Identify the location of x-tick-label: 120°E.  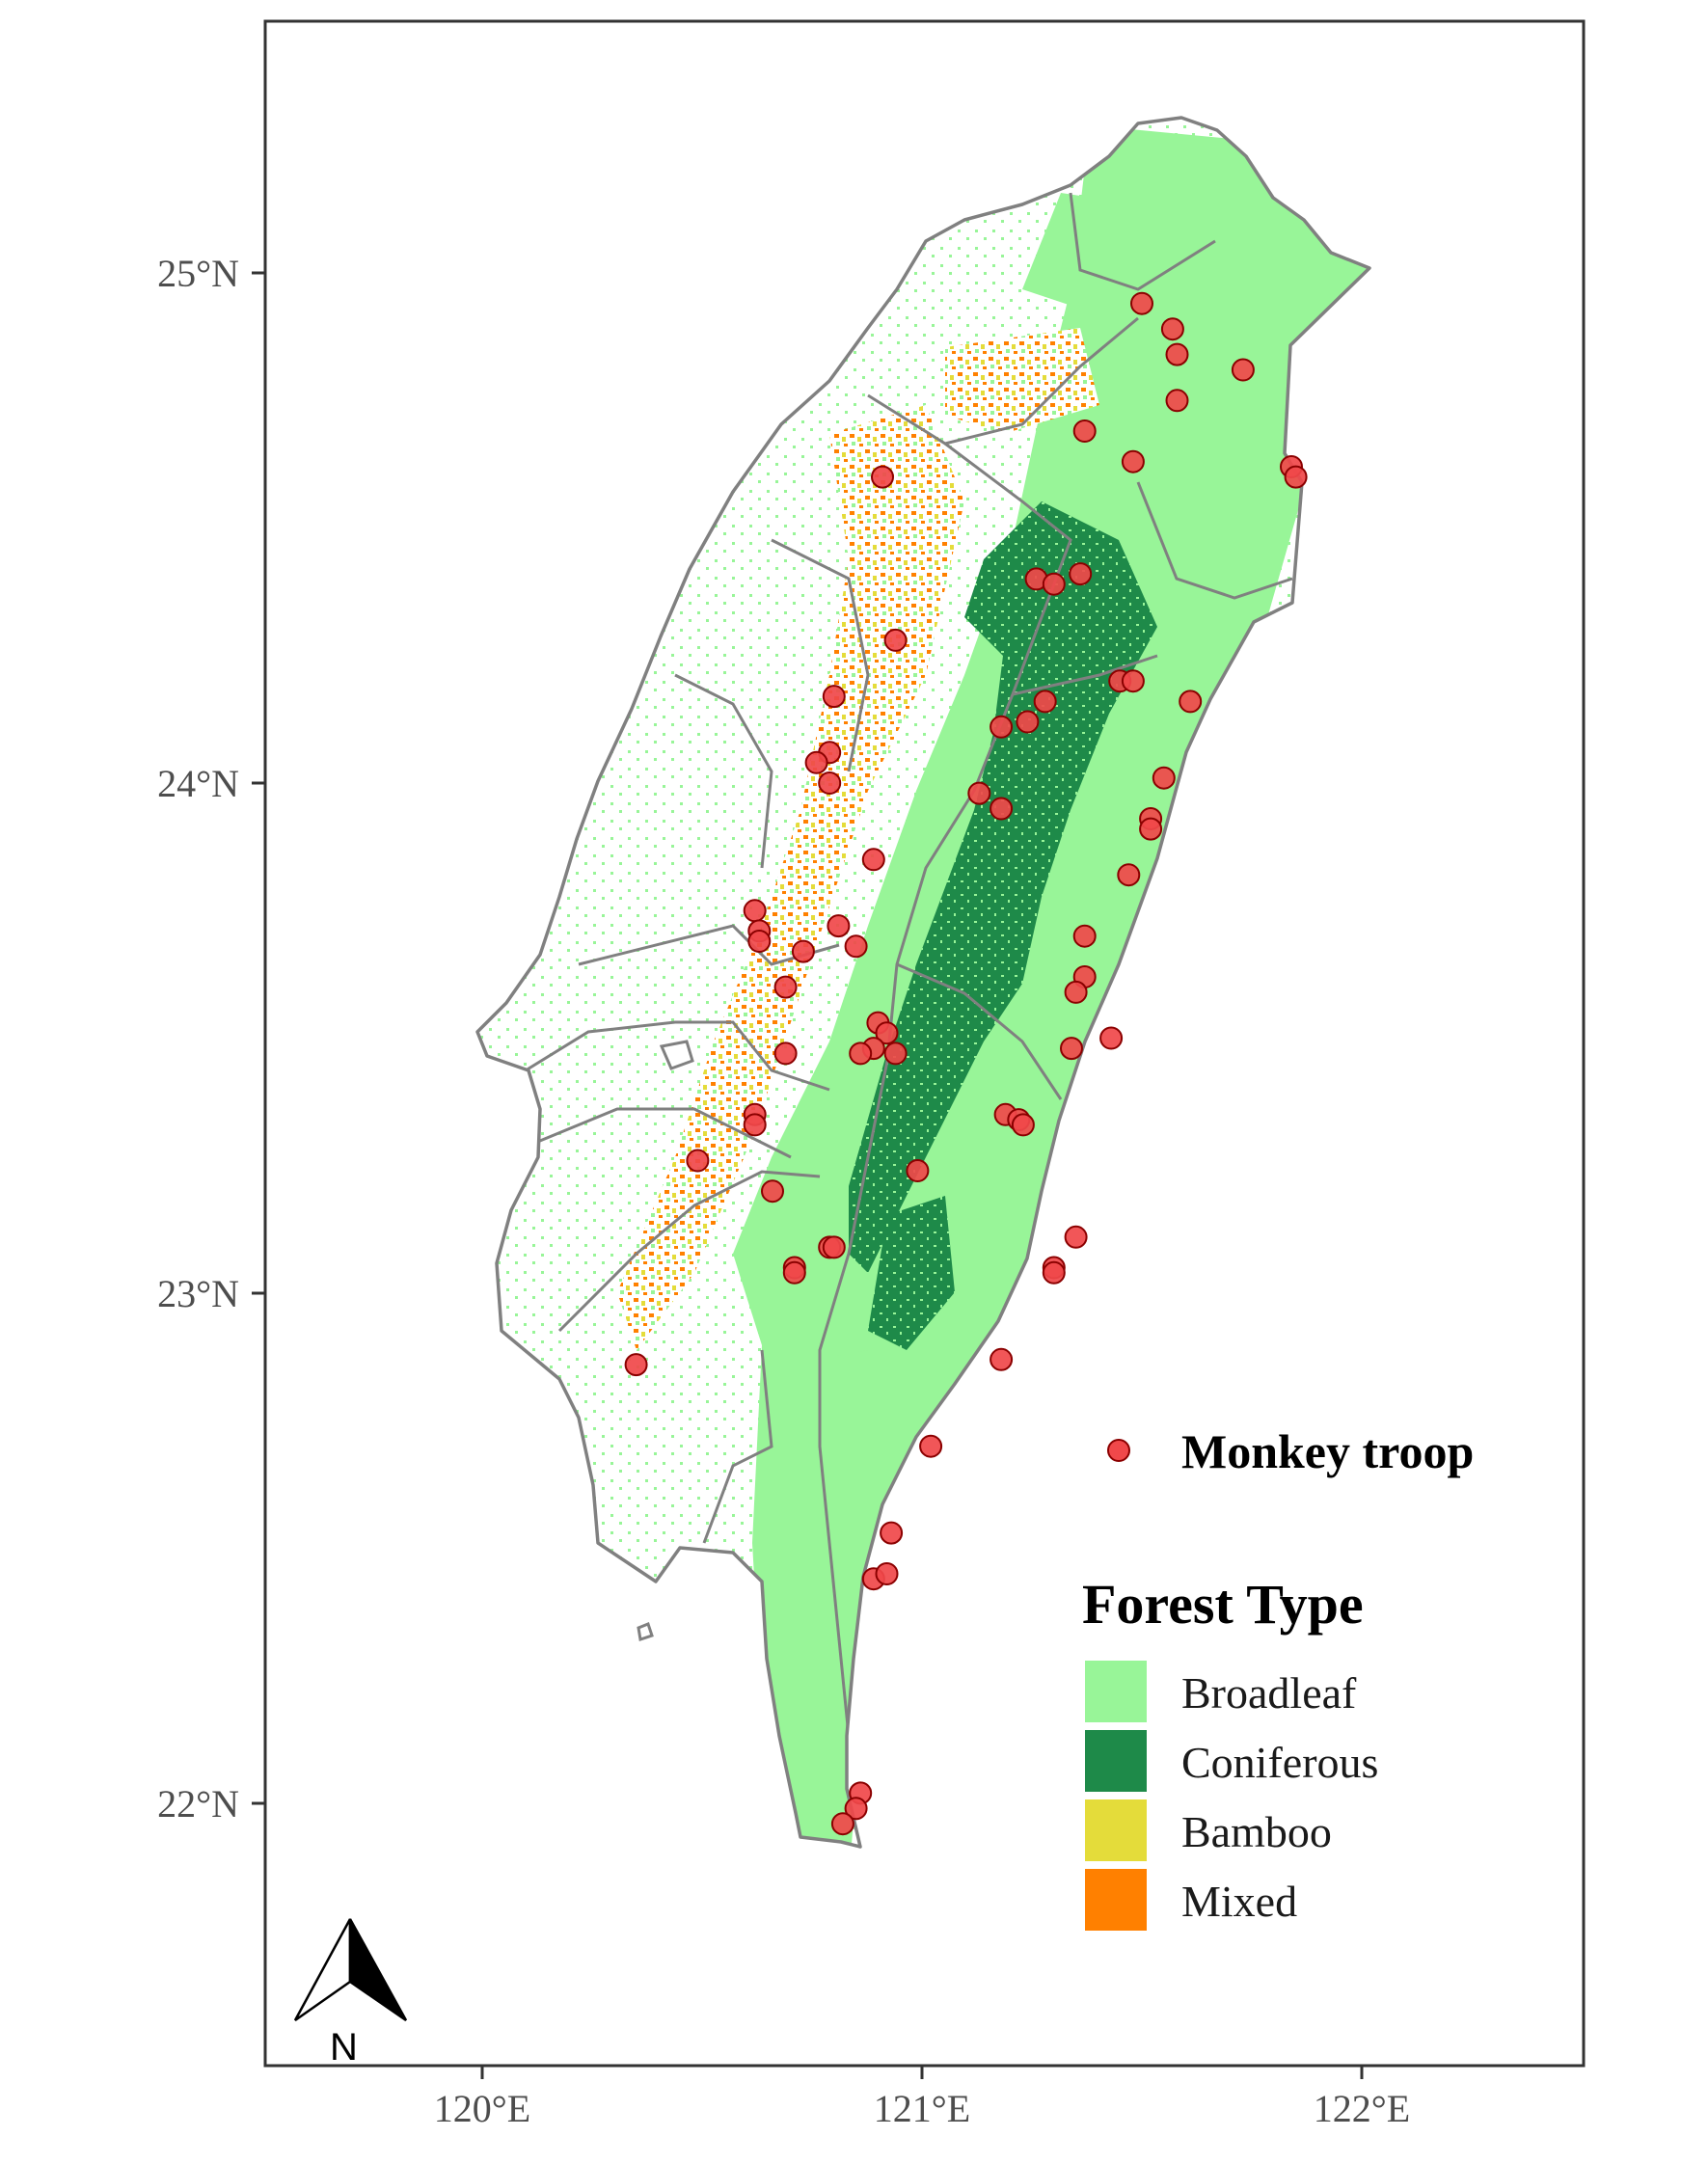
(482, 2108).